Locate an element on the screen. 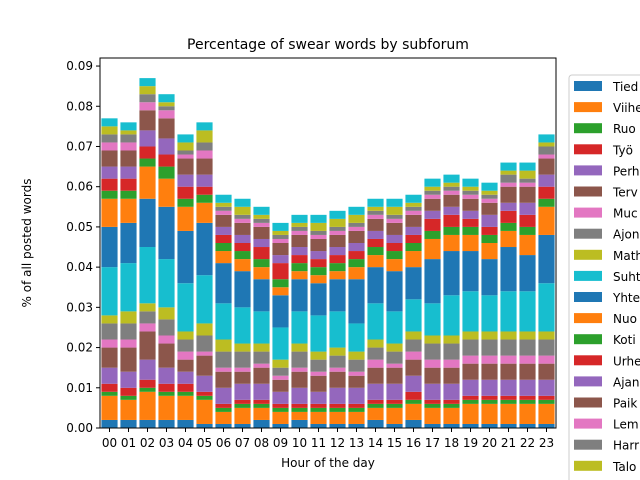  y-tick-label: 0.04 is located at coordinates (79, 267).